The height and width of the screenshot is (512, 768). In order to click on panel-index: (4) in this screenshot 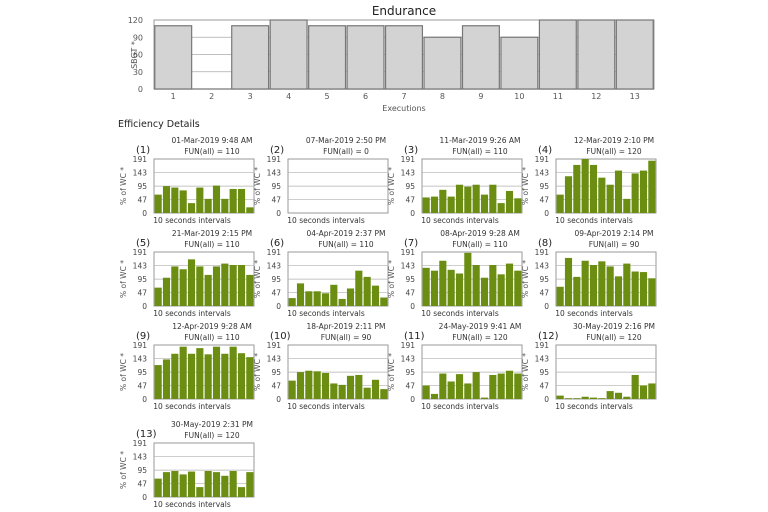, I will do `click(545, 150)`.